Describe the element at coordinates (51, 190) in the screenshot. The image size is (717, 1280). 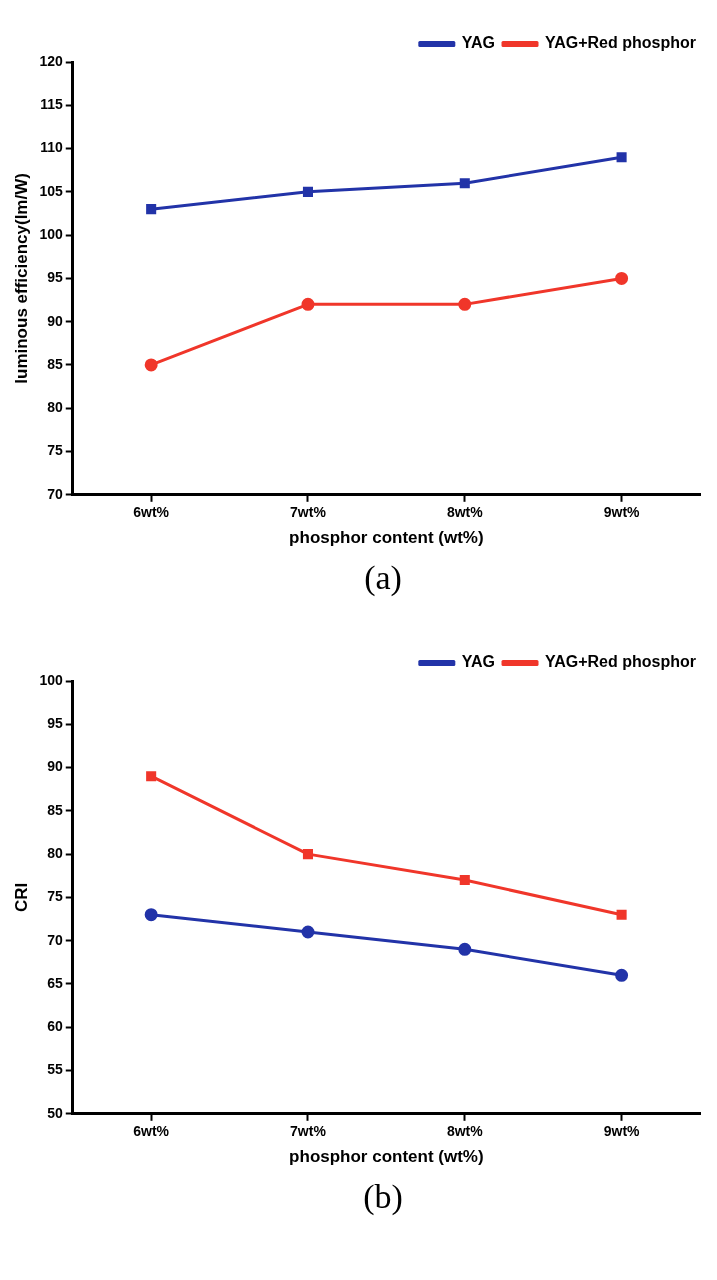
I see `y-tick-label: 105` at that location.